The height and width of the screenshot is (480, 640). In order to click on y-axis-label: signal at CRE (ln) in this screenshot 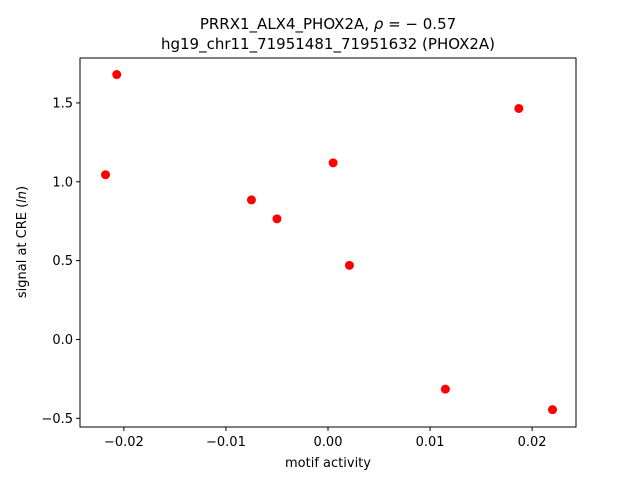, I will do `click(22, 242)`.